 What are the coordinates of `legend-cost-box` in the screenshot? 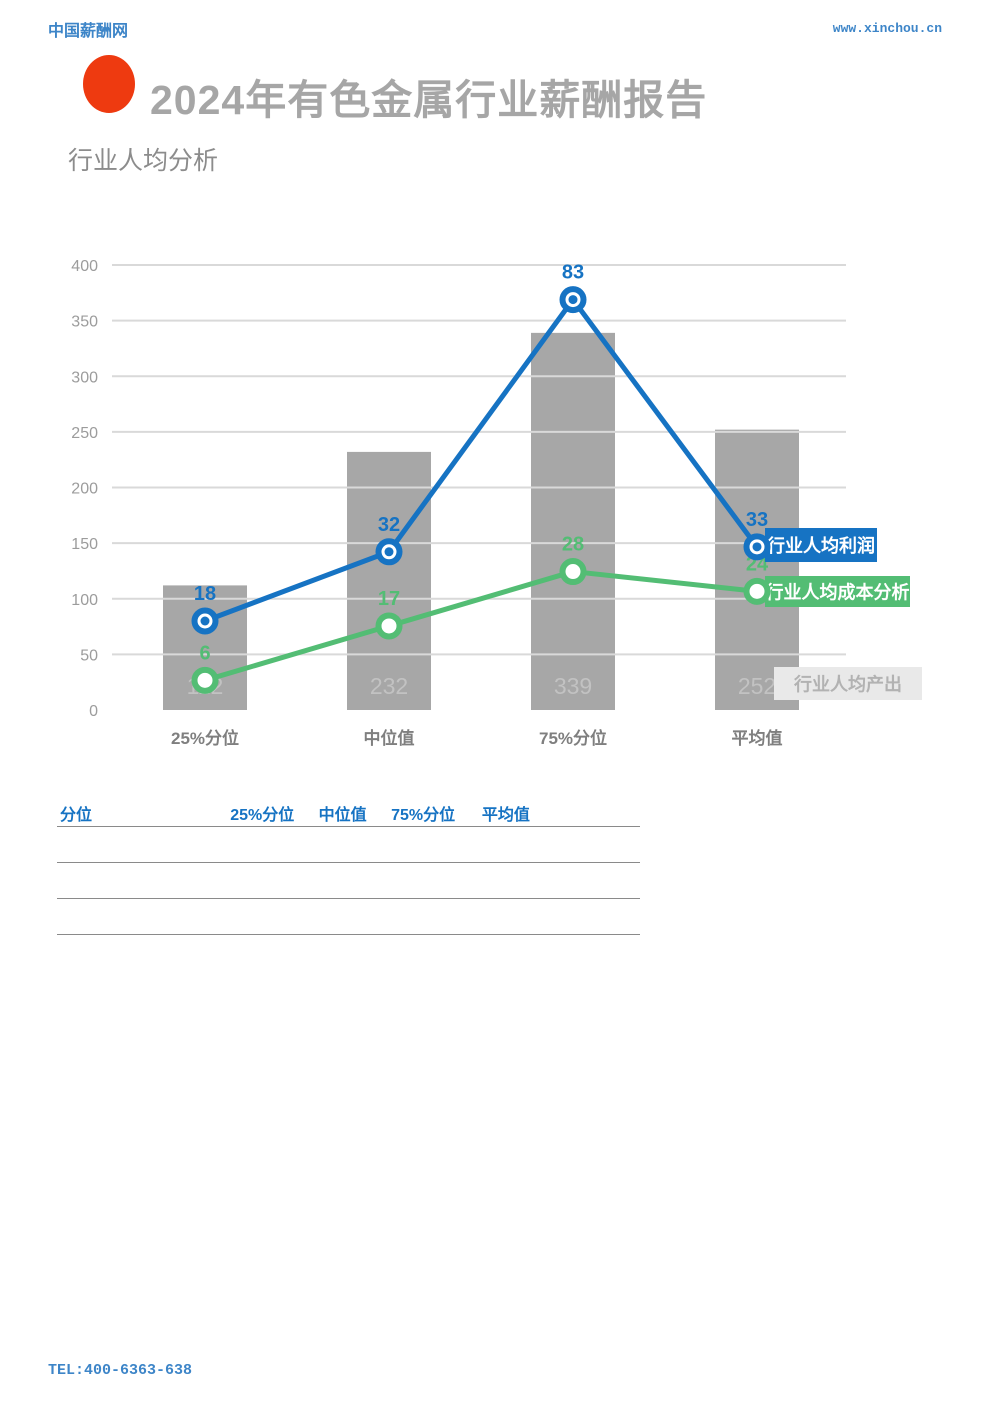 It's located at (837, 591).